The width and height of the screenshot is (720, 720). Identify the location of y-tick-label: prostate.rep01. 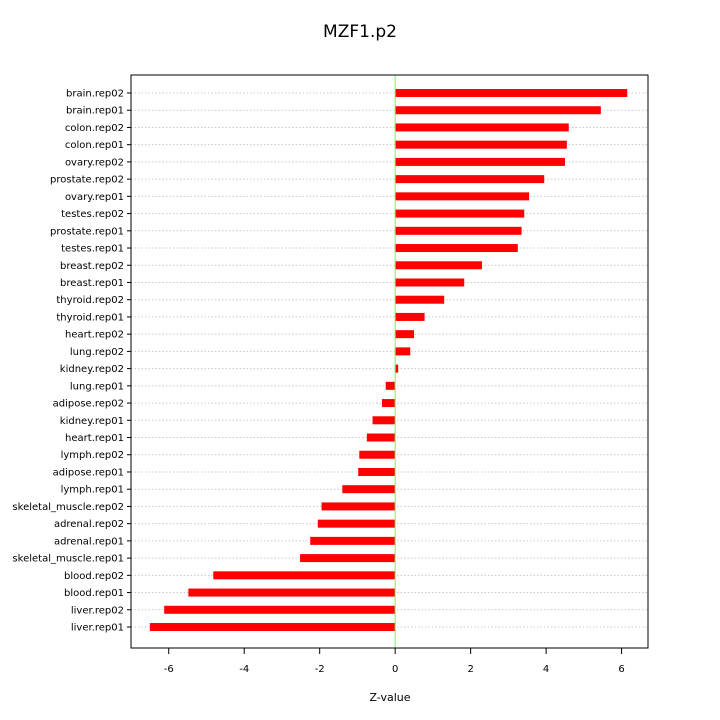
(87, 231).